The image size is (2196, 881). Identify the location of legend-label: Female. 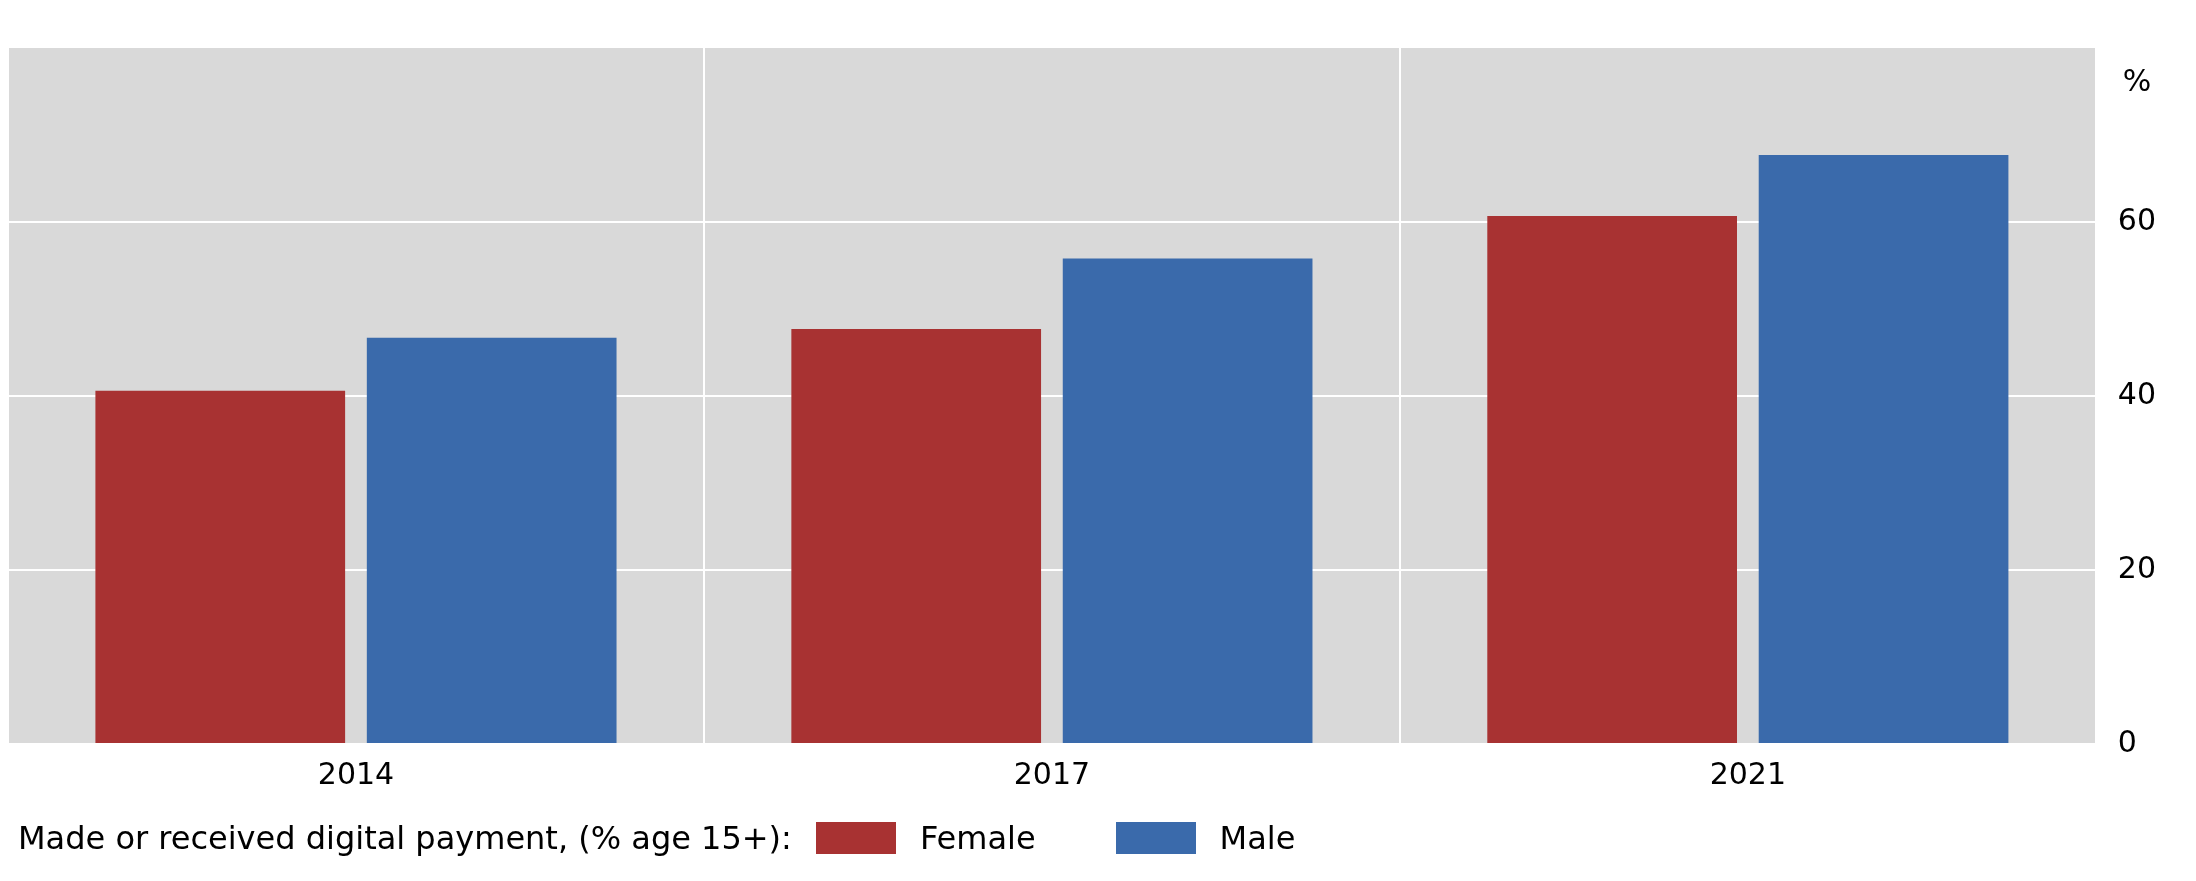
(977, 838).